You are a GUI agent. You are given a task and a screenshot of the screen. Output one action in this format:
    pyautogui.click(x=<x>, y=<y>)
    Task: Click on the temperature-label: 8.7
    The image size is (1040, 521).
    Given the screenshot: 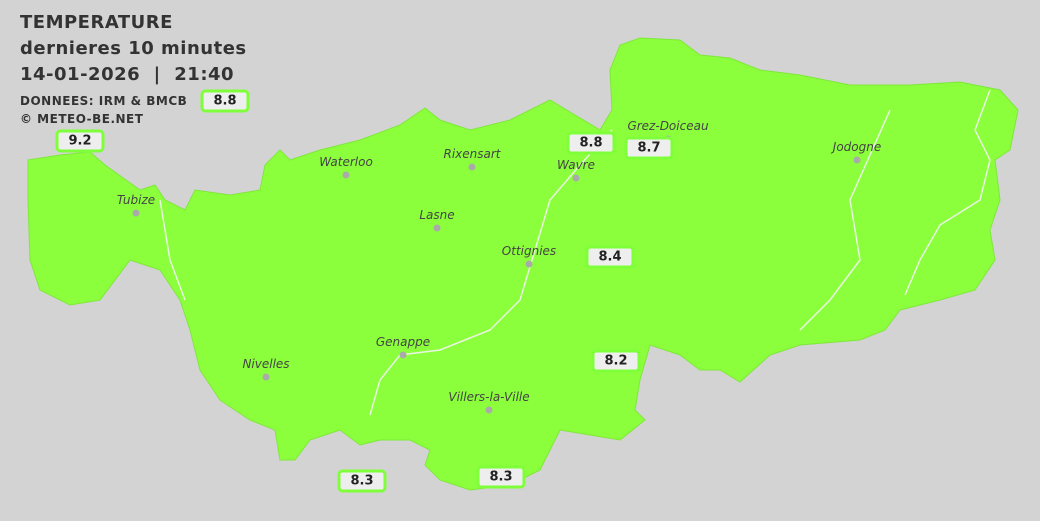 What is the action you would take?
    pyautogui.click(x=649, y=148)
    